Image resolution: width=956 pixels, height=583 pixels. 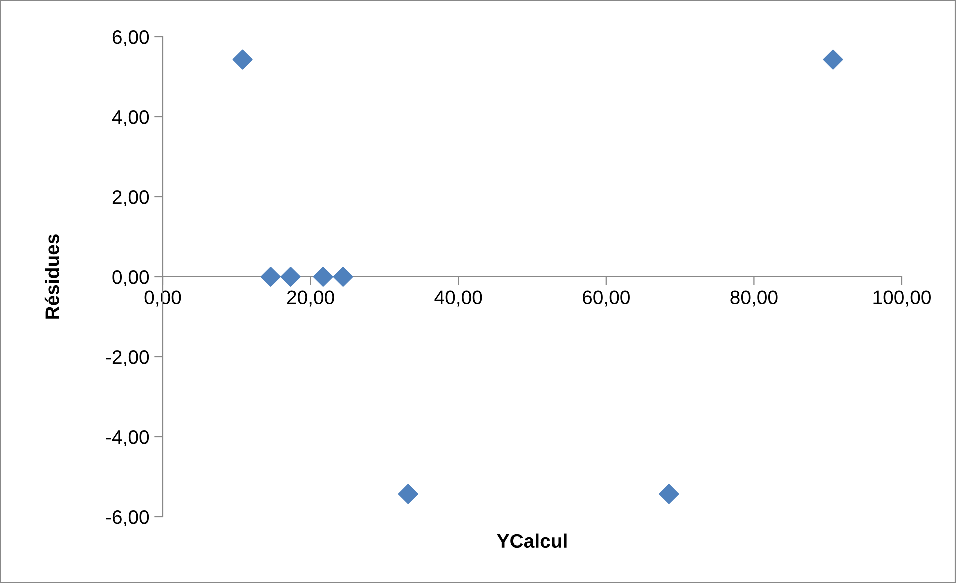 What do you see at coordinates (128, 358) in the screenshot?
I see `y-tick-label: -2,00` at bounding box center [128, 358].